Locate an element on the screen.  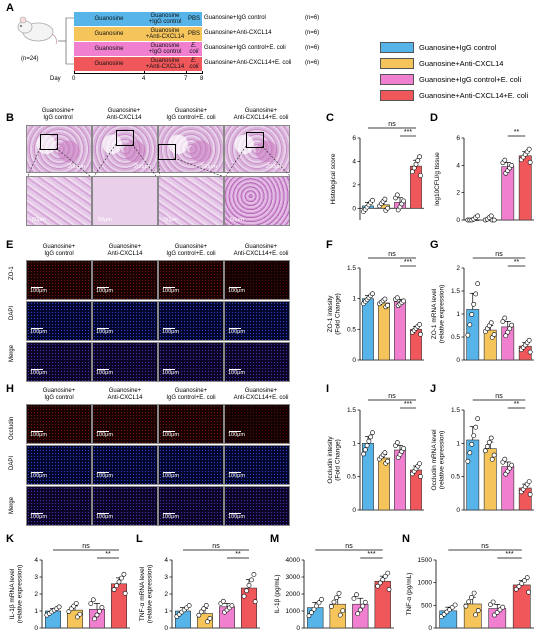
scale-label: 50μm is located at coordinates (39, 220).